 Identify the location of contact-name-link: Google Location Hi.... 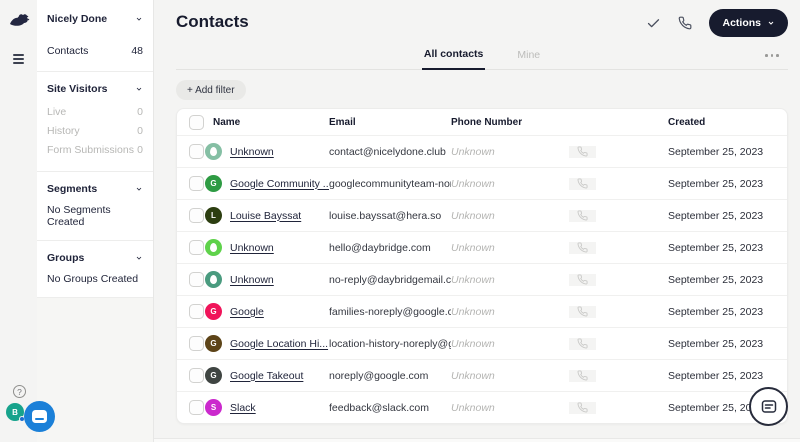
(279, 343).